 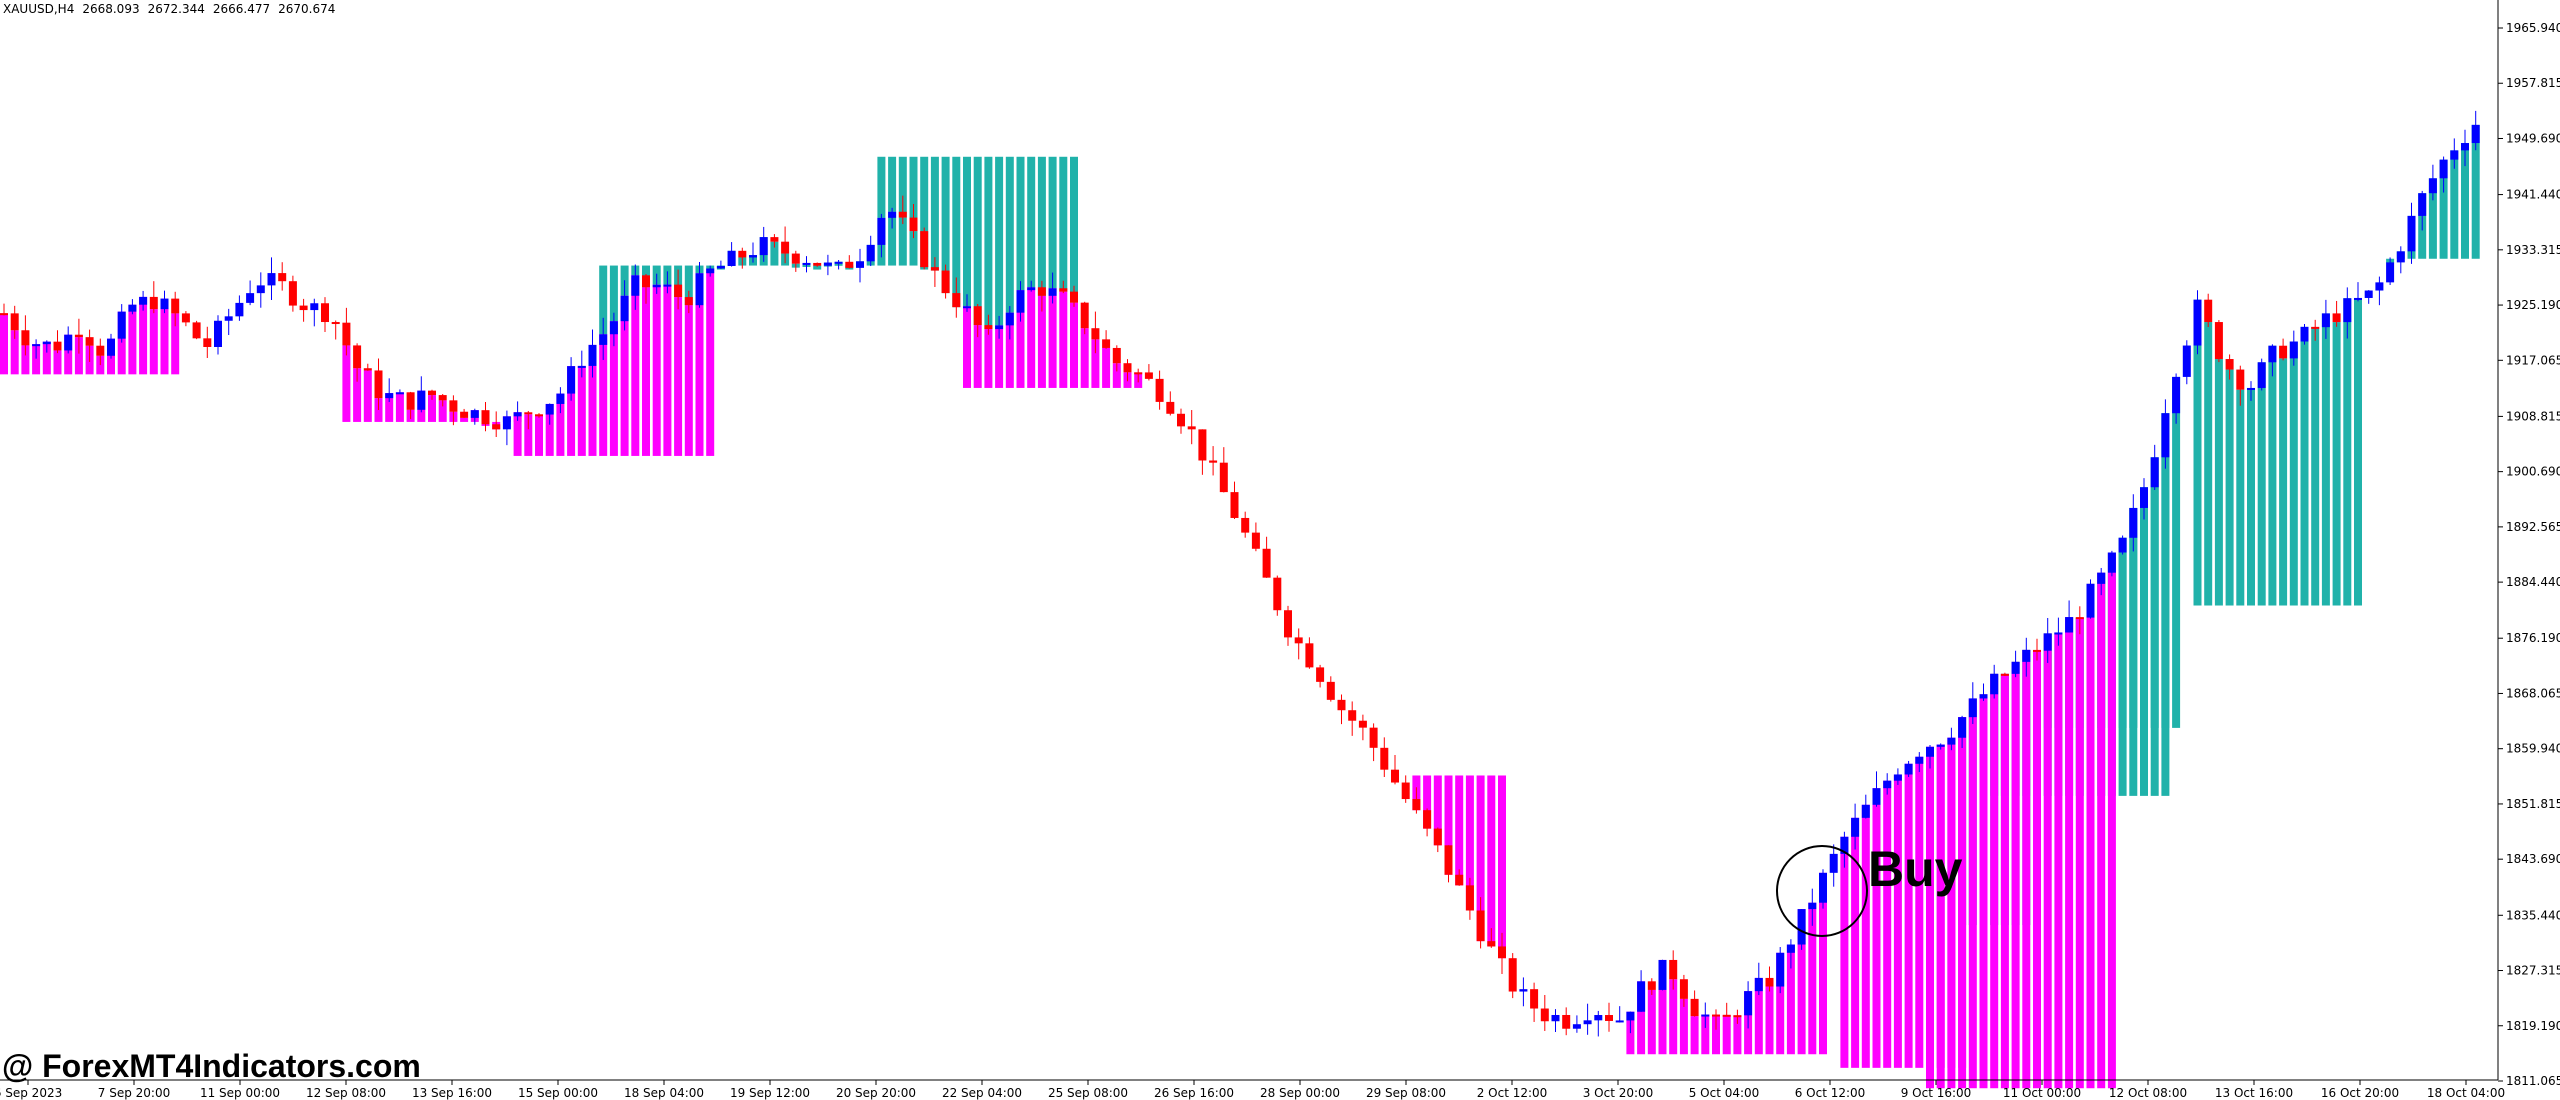 What do you see at coordinates (1830, 1093) in the screenshot?
I see `time-tick-label: 6 Oct 12:00` at bounding box center [1830, 1093].